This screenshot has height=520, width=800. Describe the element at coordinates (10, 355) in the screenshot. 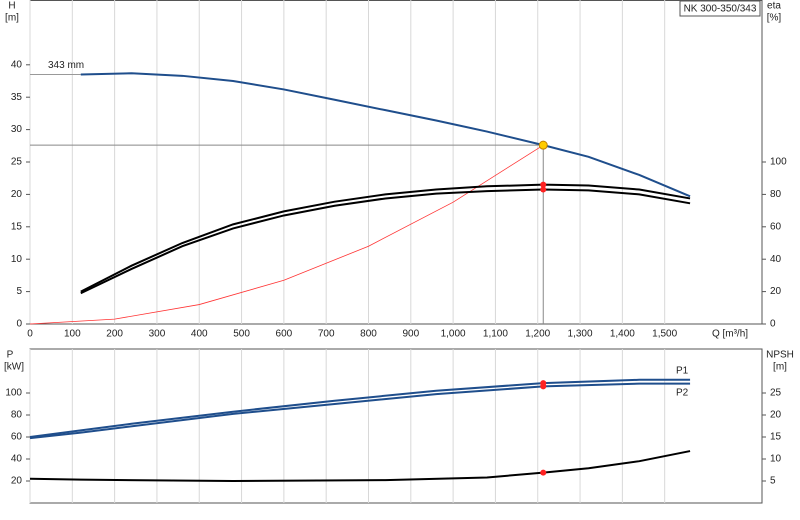

I see `y-label: P` at that location.